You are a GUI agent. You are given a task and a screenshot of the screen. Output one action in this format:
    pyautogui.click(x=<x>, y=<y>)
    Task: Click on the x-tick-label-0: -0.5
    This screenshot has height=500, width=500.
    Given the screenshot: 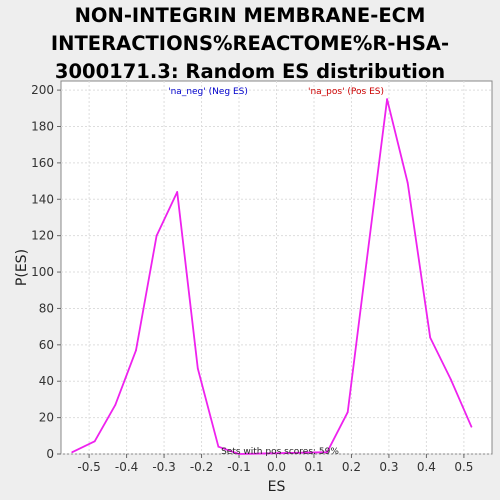 What is the action you would take?
    pyautogui.click(x=88, y=467)
    